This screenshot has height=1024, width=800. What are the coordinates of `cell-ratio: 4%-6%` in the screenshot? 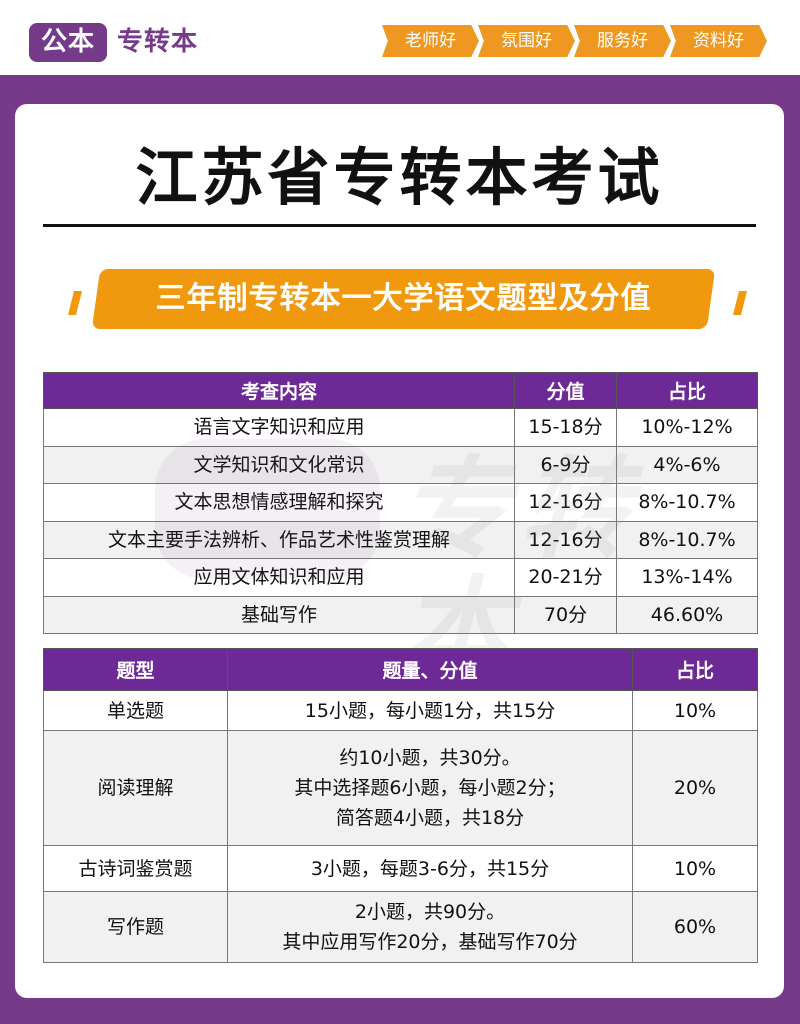 It's located at (687, 464).